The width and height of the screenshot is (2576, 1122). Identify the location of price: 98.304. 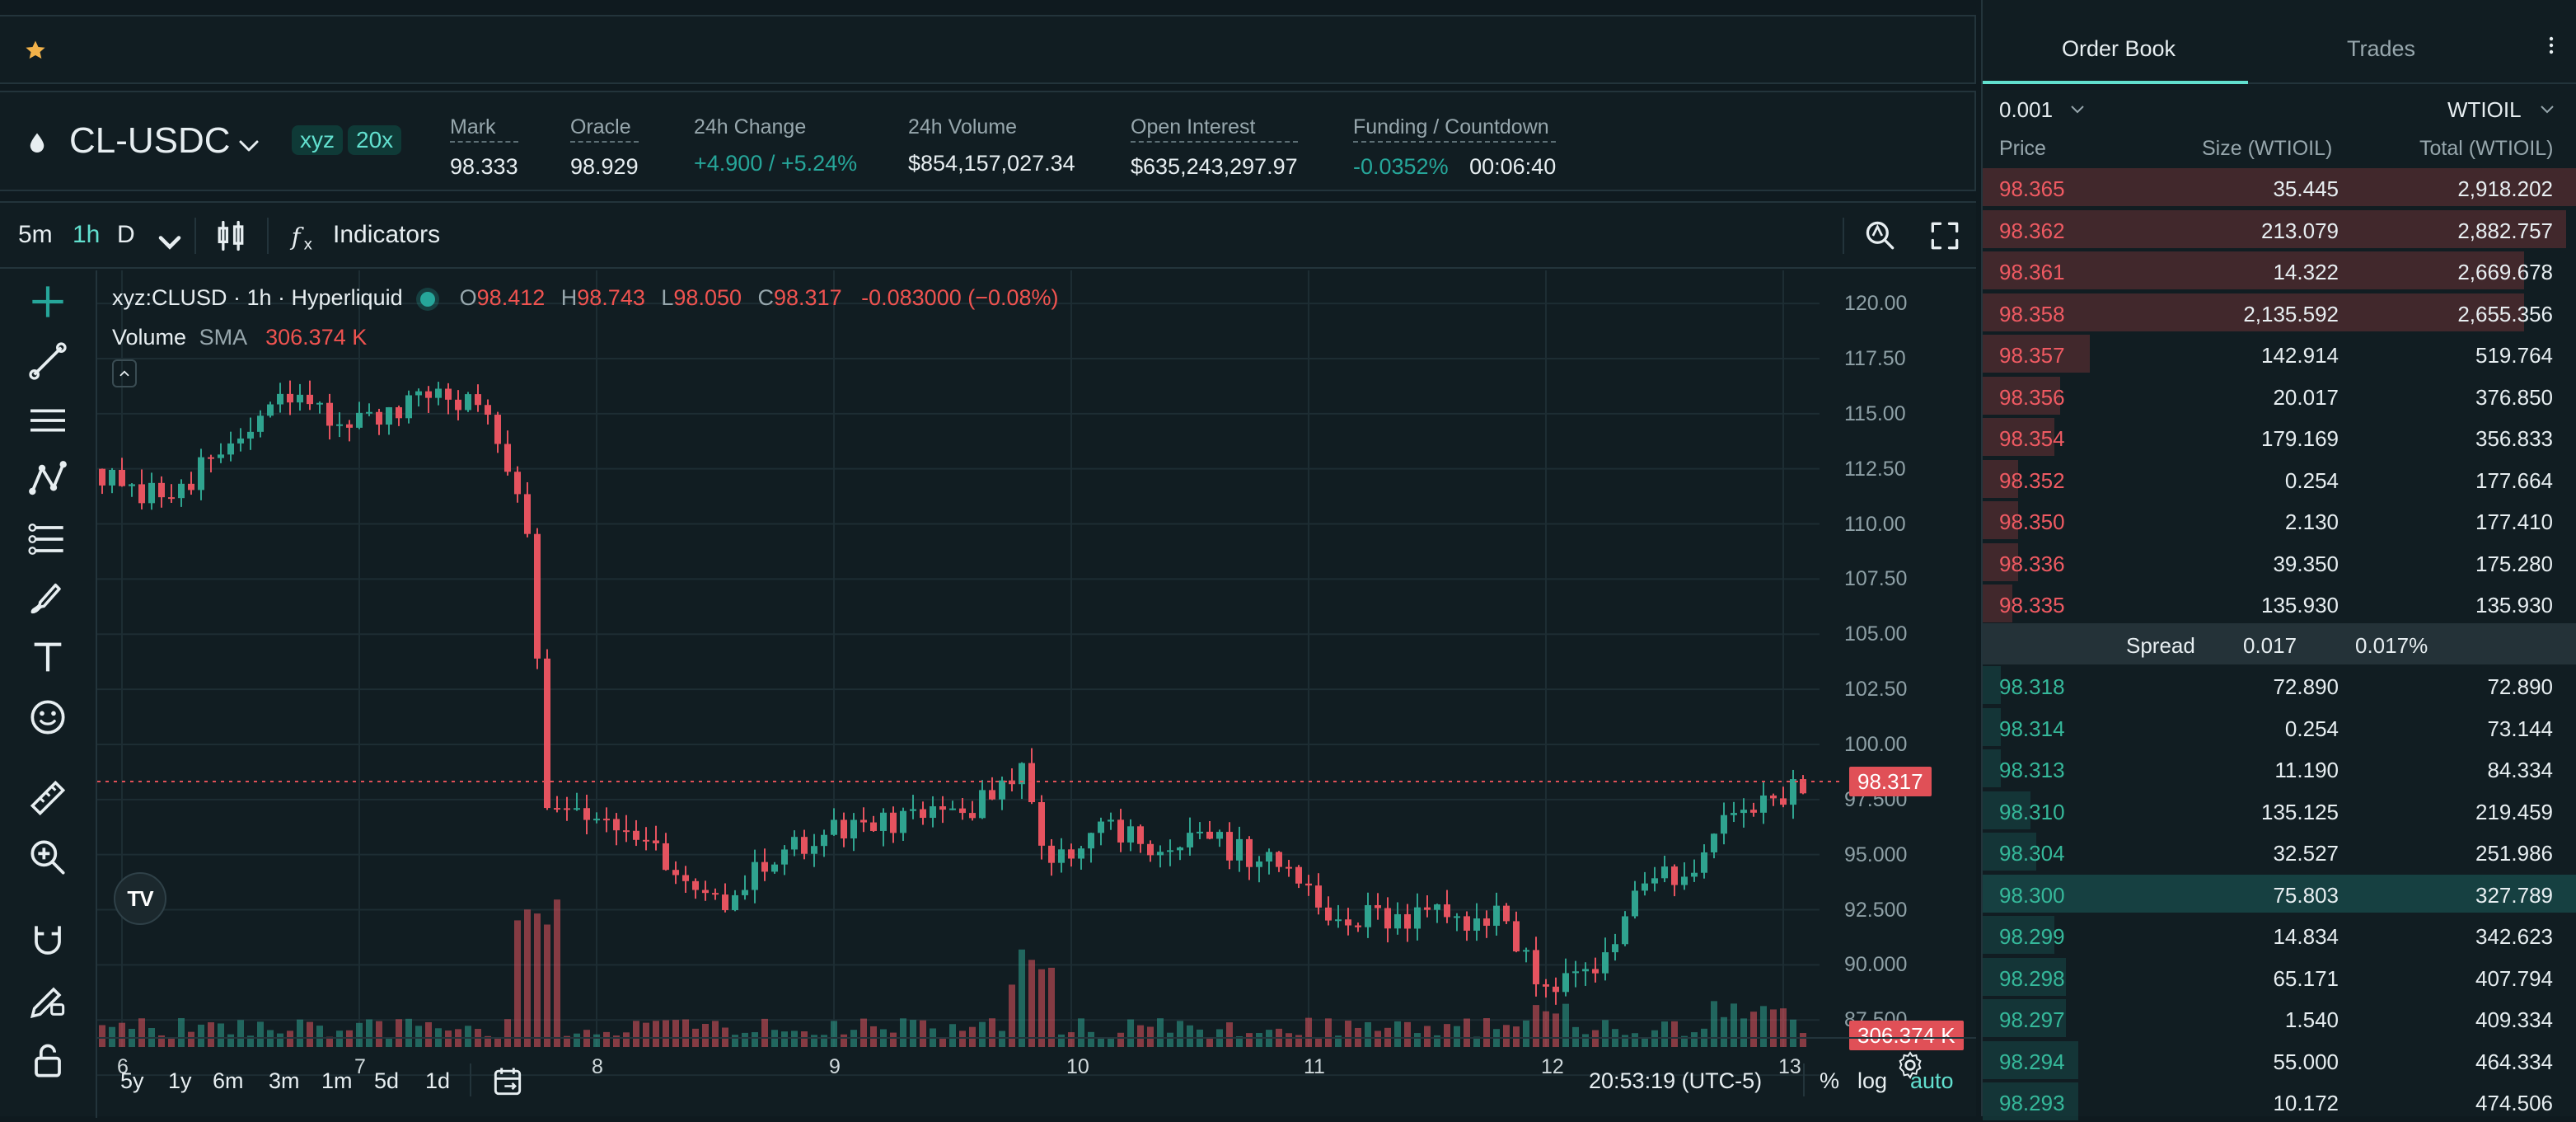
(2032, 853).